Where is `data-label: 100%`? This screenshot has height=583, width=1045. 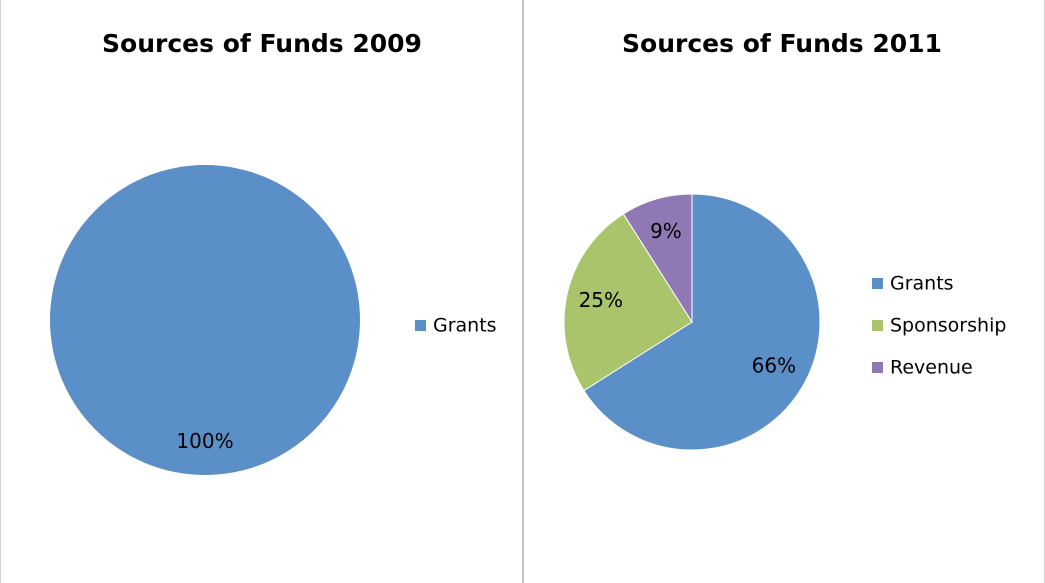 data-label: 100% is located at coordinates (204, 441).